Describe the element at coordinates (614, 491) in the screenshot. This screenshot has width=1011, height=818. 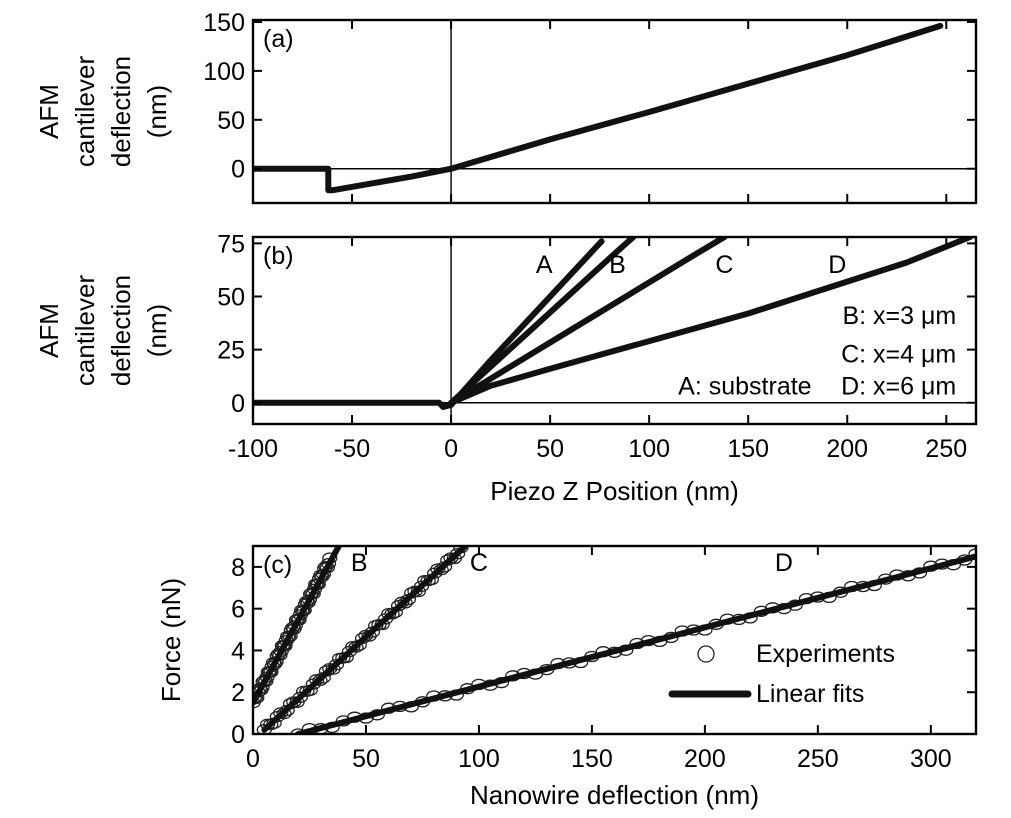
I see `x-axis-label: Piezo Z Position (nm)` at that location.